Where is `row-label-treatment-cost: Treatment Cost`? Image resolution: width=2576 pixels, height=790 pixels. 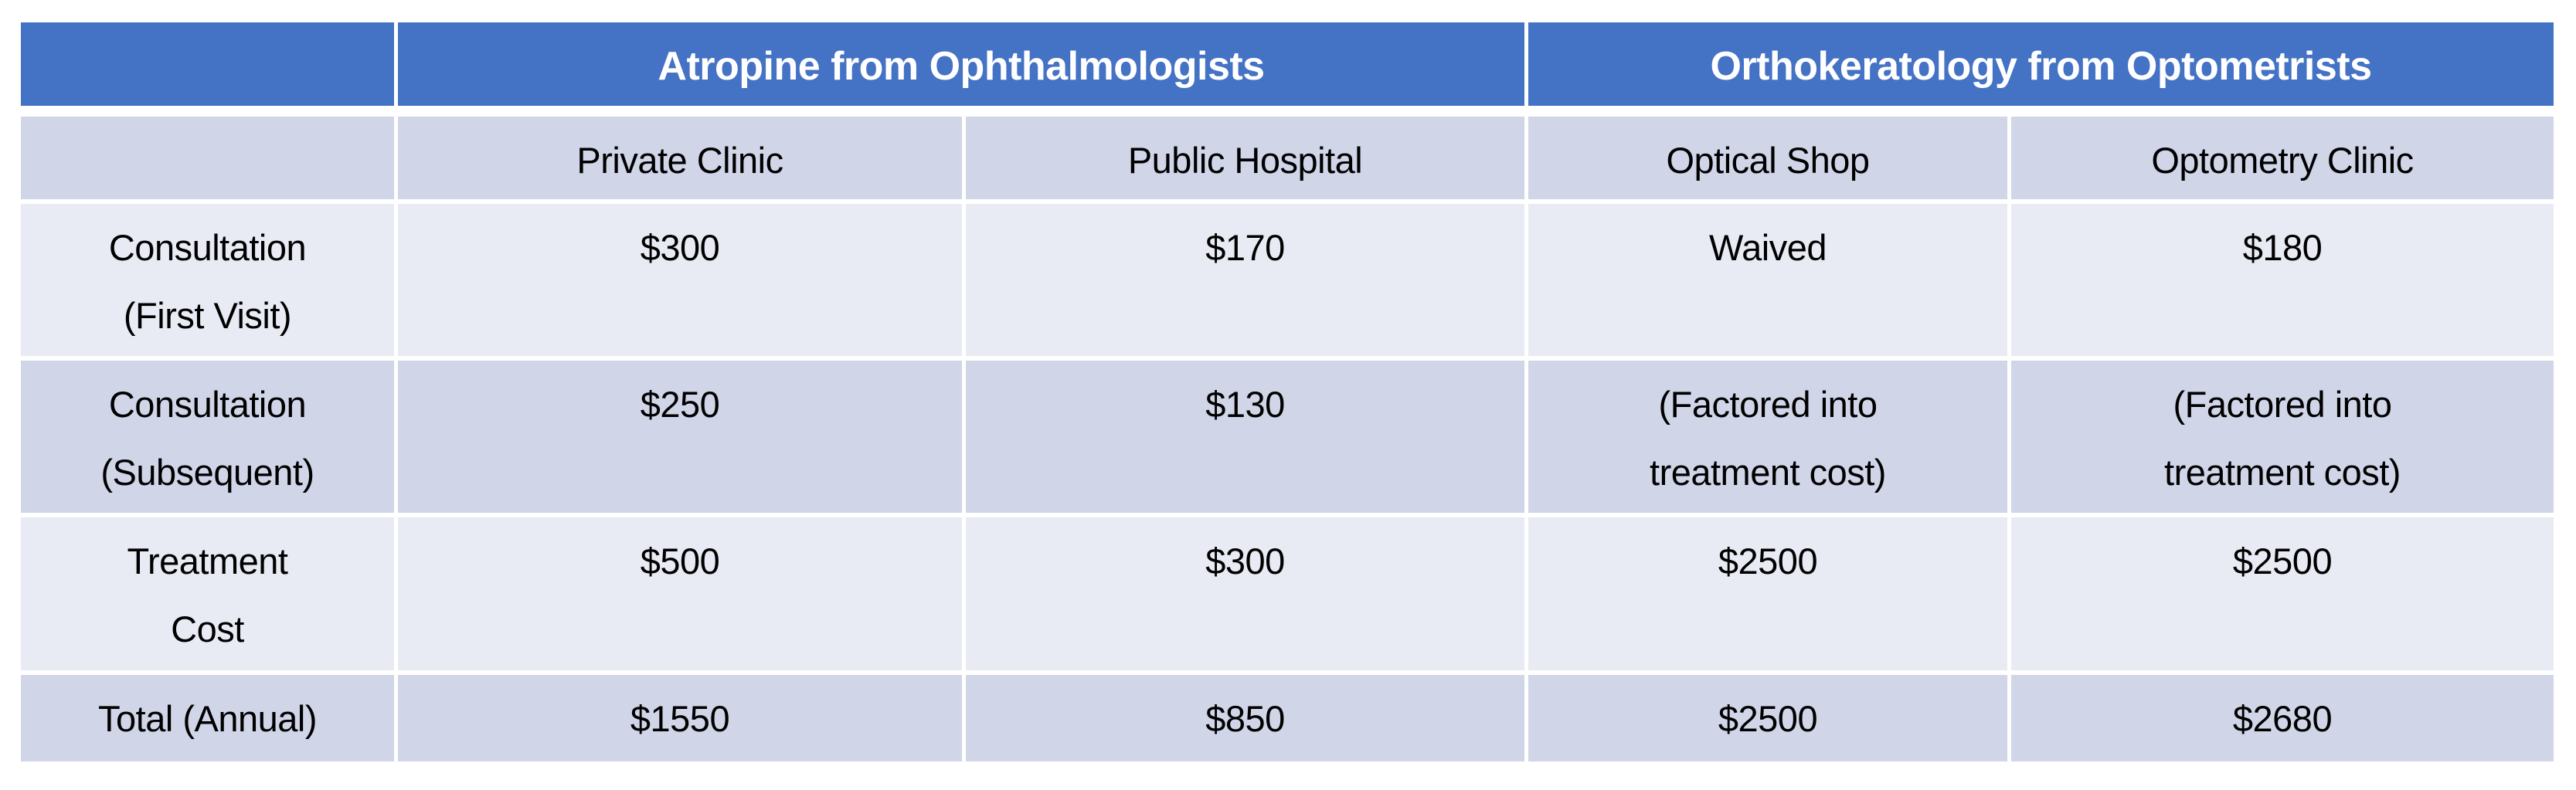
row-label-treatment-cost: Treatment Cost is located at coordinates (207, 593).